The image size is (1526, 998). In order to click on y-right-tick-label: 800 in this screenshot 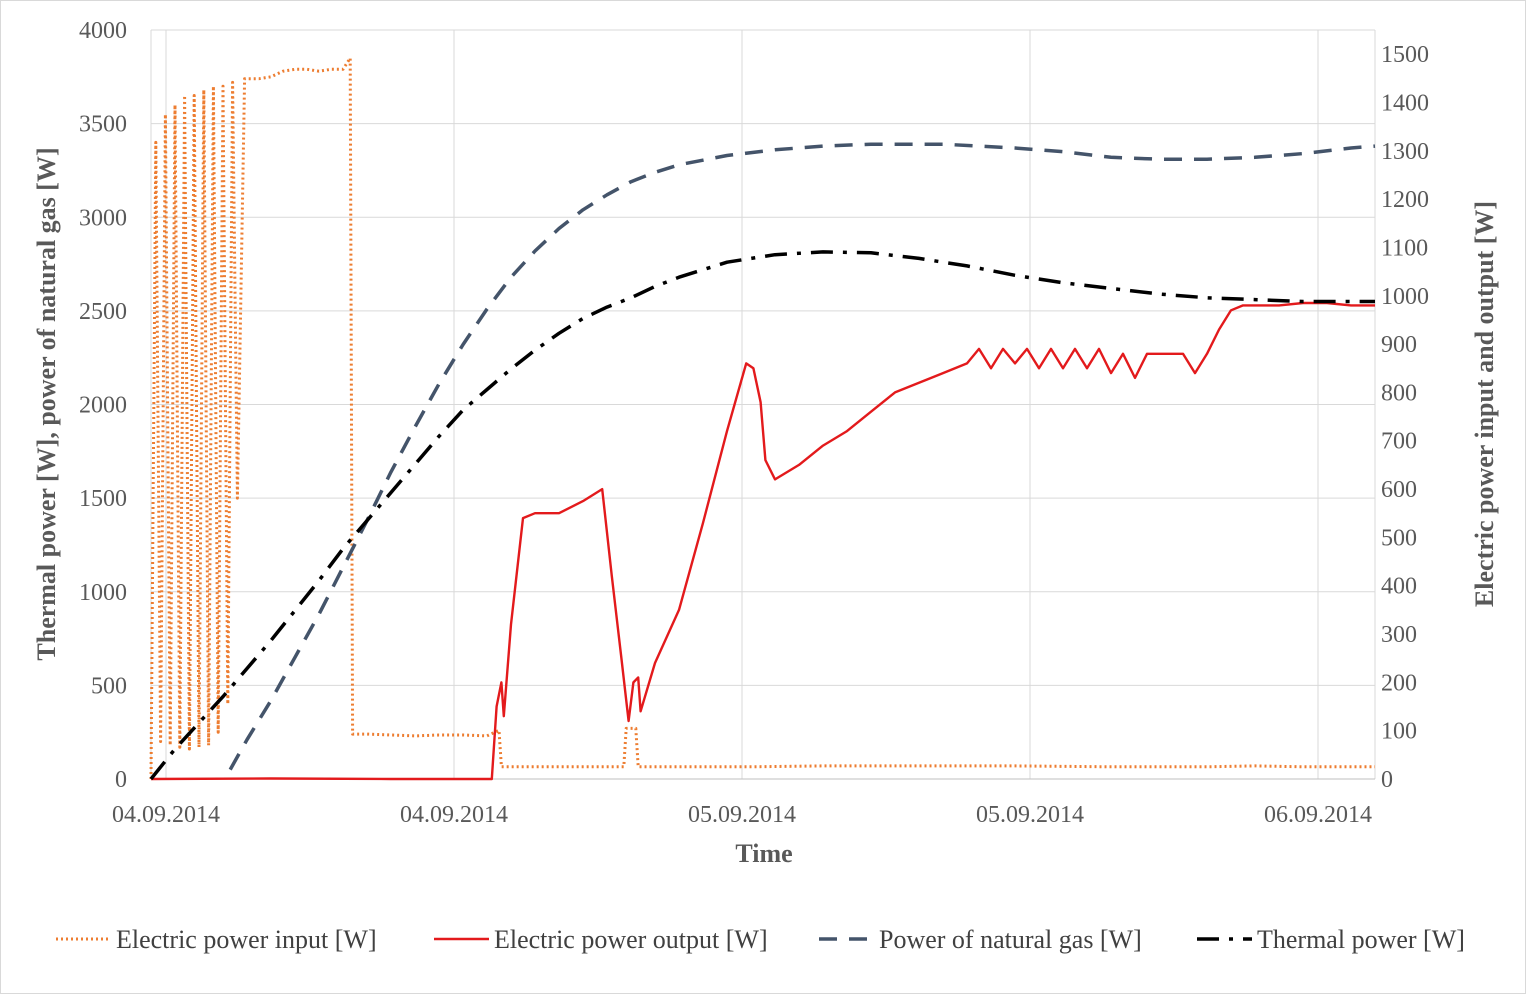, I will do `click(1399, 393)`.